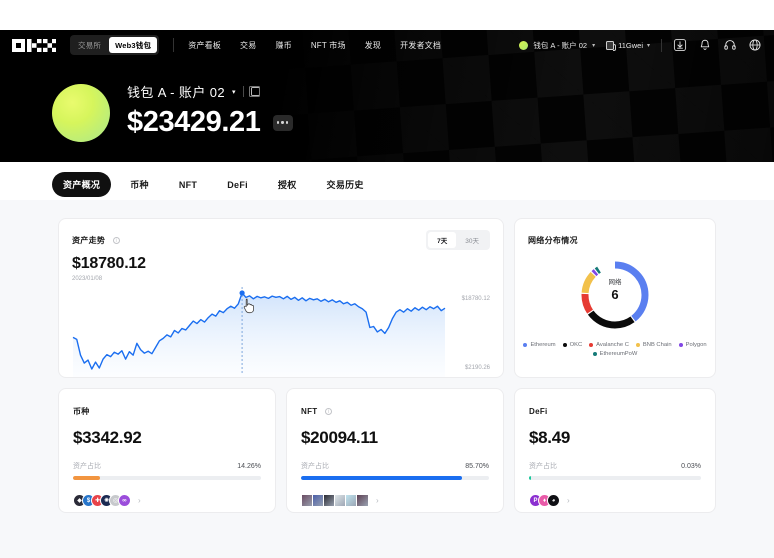  I want to click on nav-link-earn: 赚币, so click(283, 45).